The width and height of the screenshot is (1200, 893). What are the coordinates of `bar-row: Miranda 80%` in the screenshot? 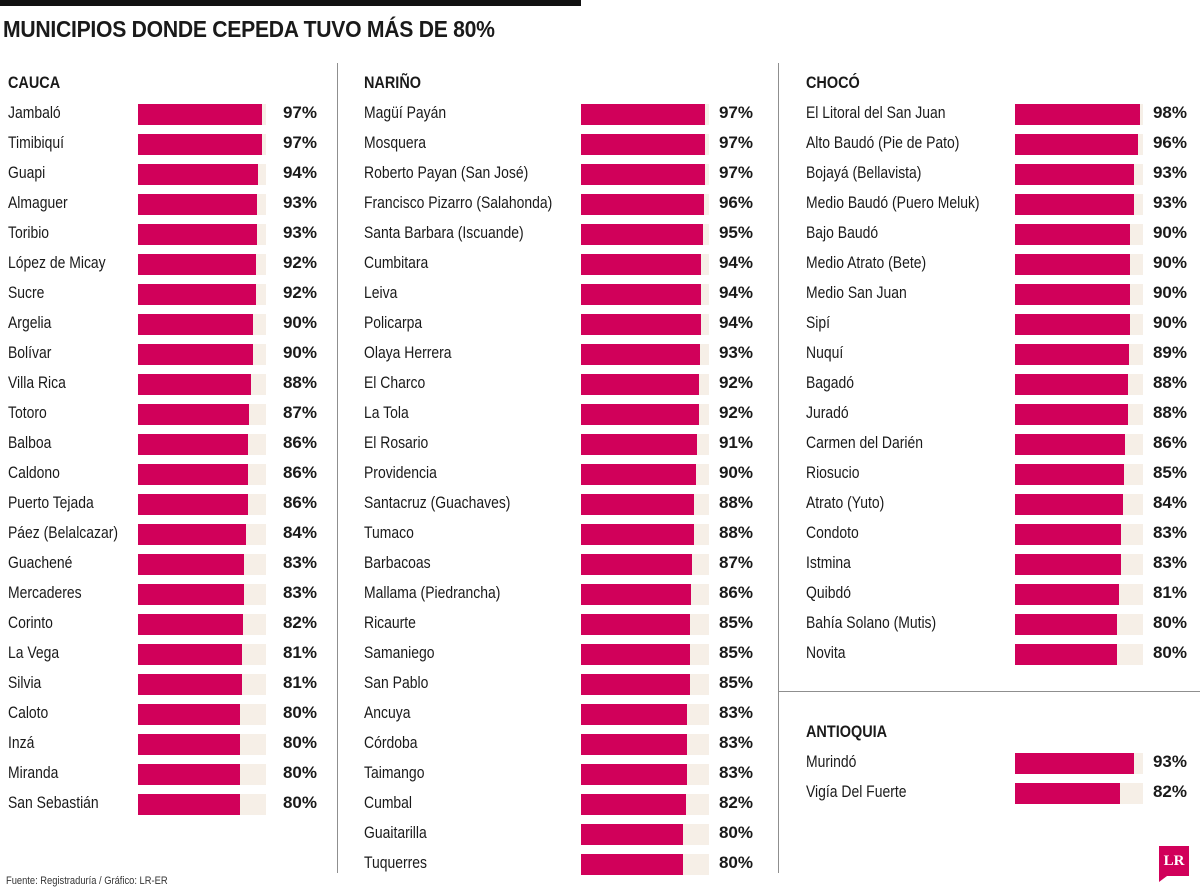 It's located at (162, 773).